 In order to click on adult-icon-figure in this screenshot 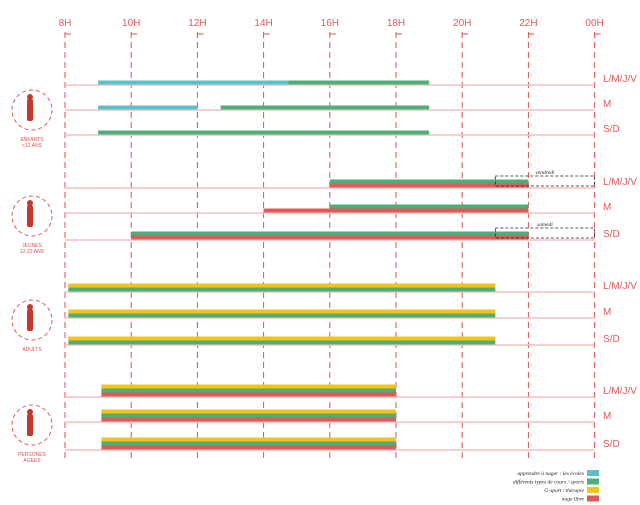, I will do `click(30, 320)`.